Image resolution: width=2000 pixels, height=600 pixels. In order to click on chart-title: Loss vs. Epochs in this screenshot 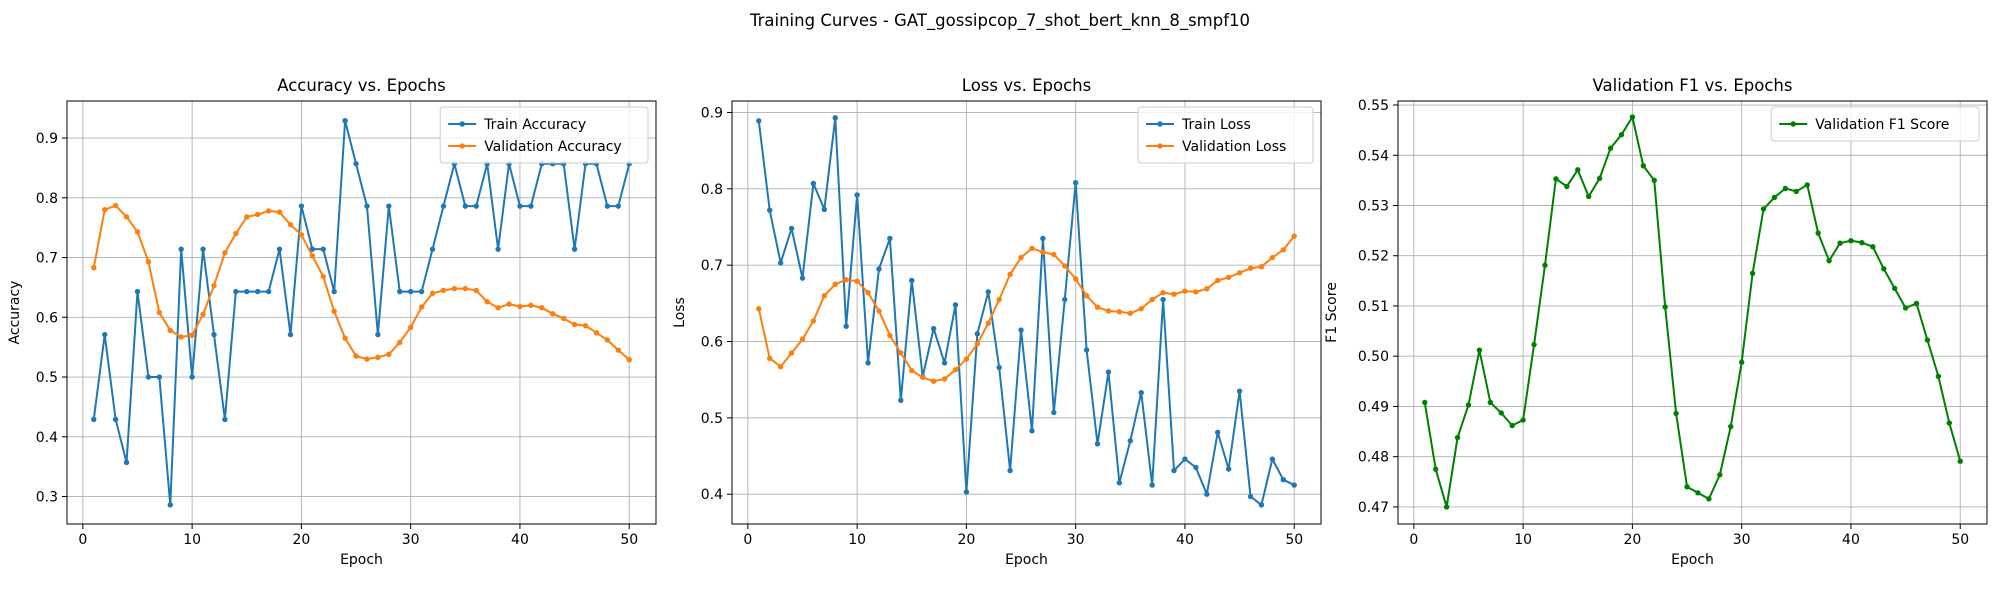, I will do `click(1026, 85)`.